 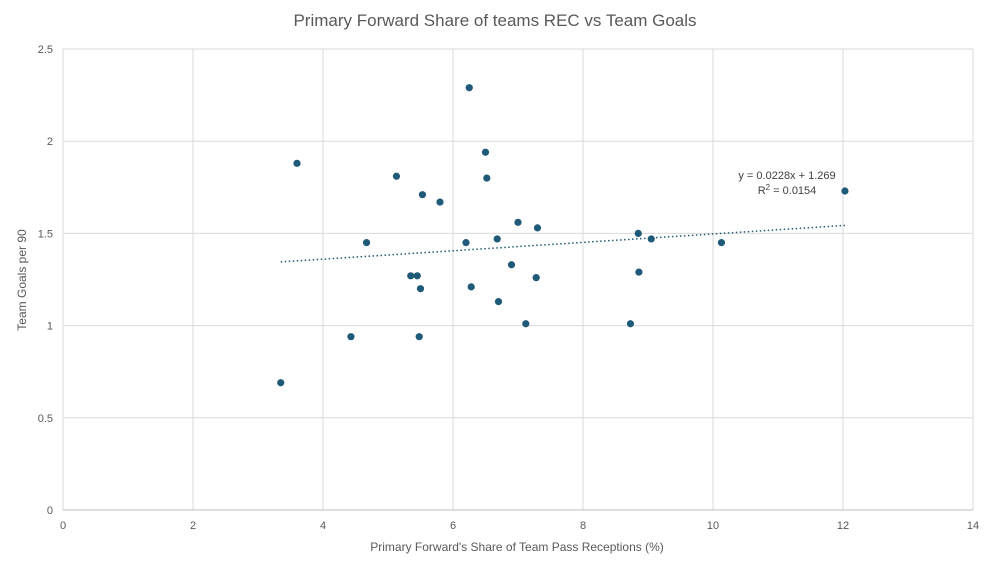 What do you see at coordinates (762, 191) in the screenshot?
I see `r2-prefix: R` at bounding box center [762, 191].